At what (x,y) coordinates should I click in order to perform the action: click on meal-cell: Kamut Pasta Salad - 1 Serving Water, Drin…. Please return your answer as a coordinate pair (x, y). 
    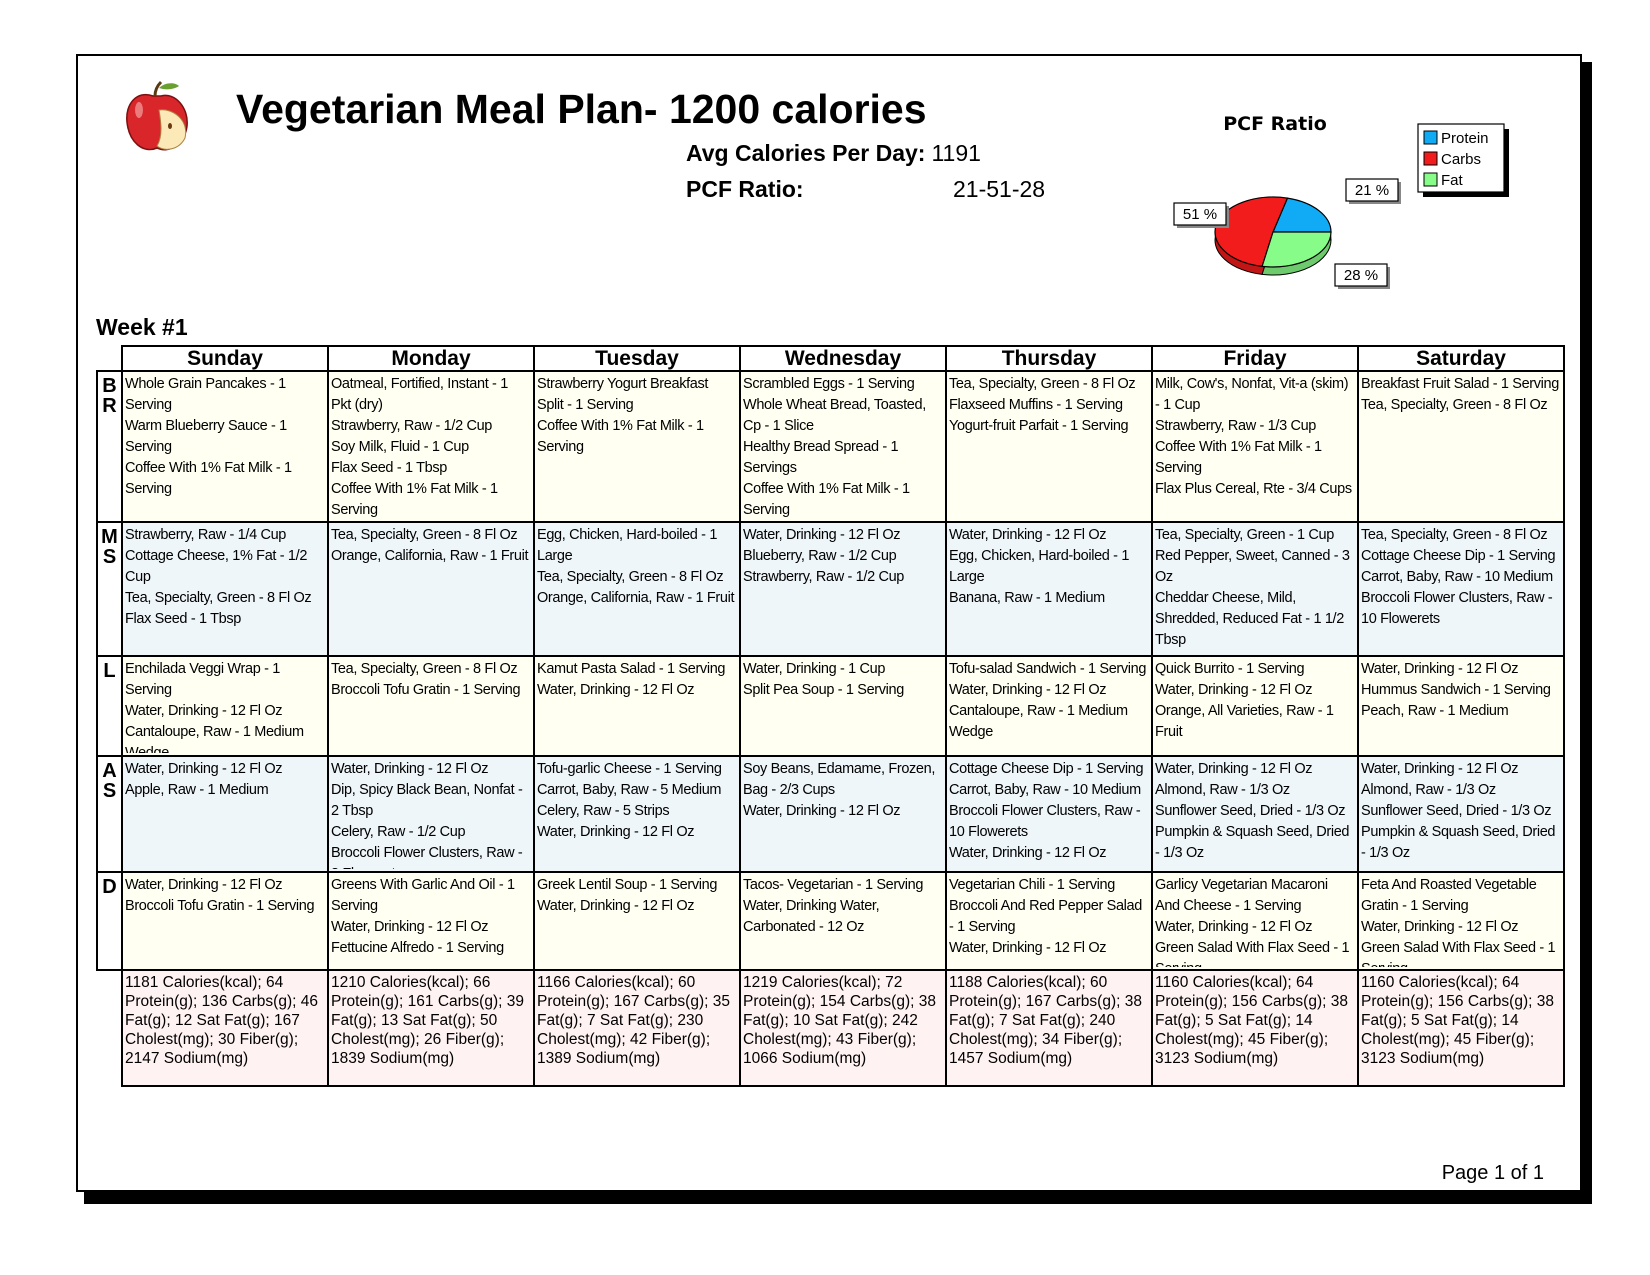
    Looking at the image, I should click on (637, 706).